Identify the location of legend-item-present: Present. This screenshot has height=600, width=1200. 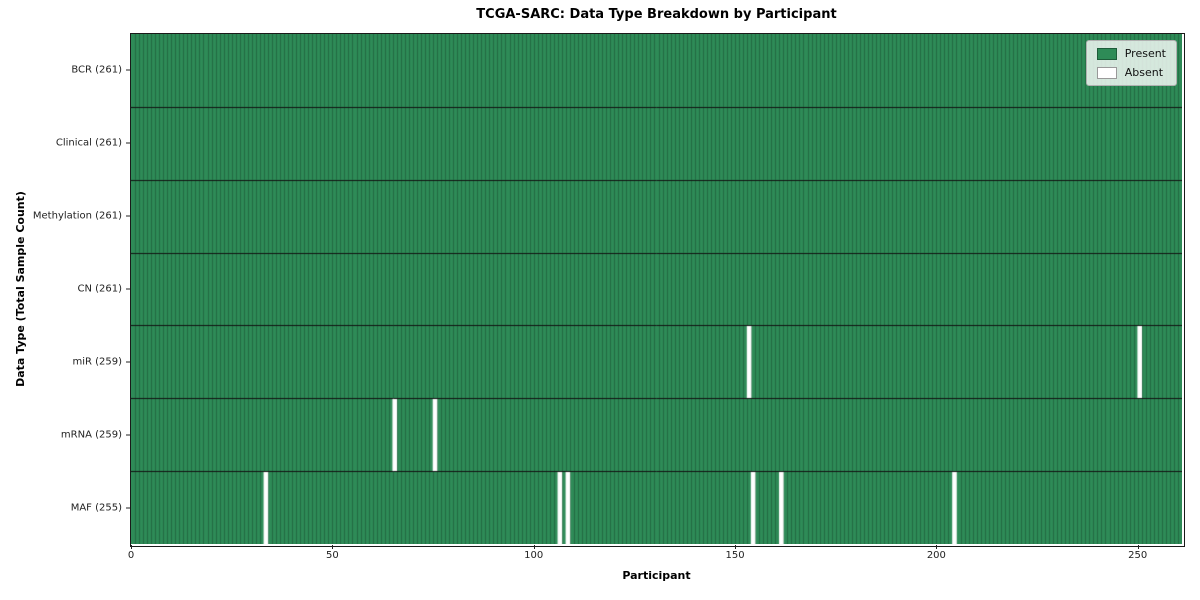
(1131, 53).